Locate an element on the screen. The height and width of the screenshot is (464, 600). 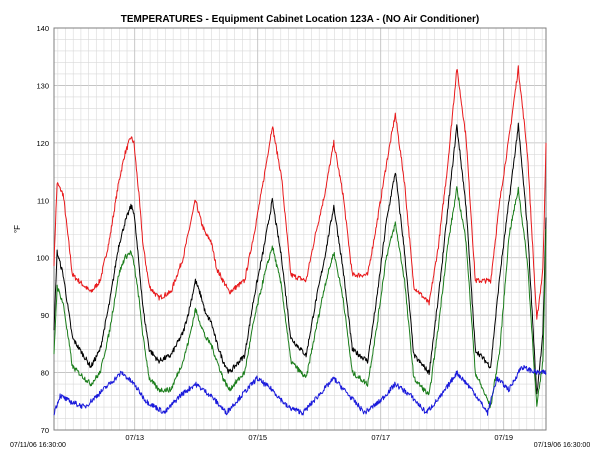
y-axis-label: °F is located at coordinates (17, 229).